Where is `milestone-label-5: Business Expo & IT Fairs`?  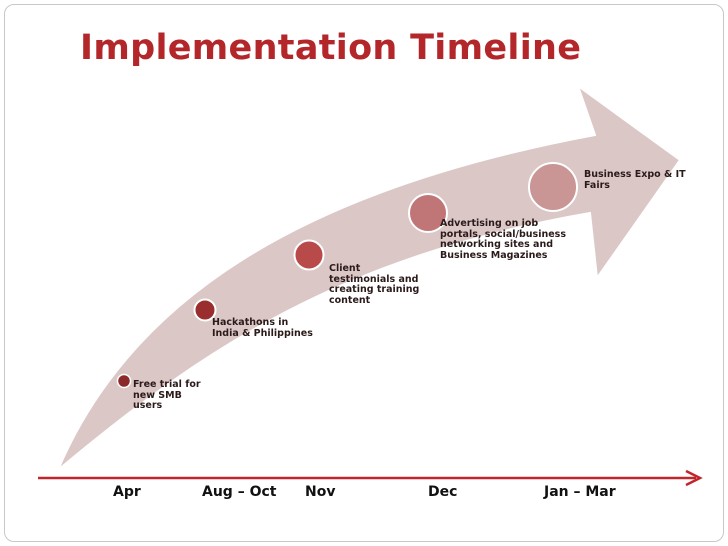 milestone-label-5: Business Expo & IT Fairs is located at coordinates (635, 180).